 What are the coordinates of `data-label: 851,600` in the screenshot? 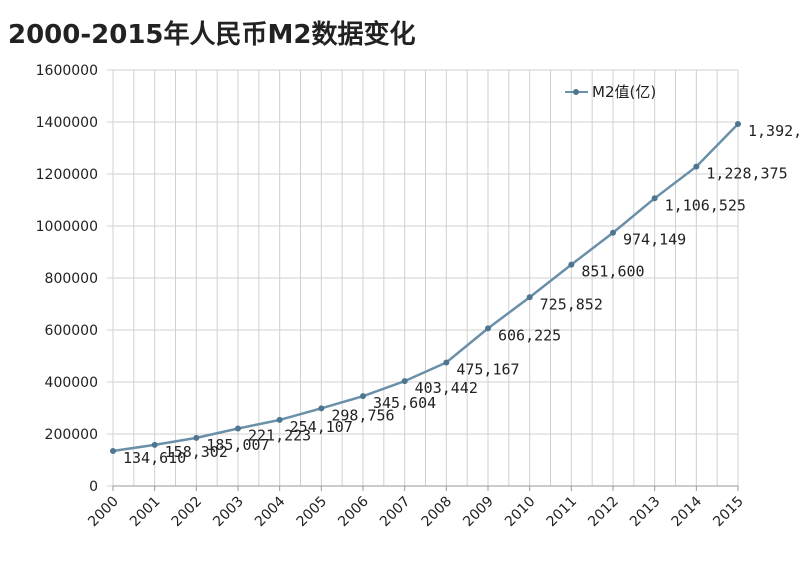 It's located at (612, 272).